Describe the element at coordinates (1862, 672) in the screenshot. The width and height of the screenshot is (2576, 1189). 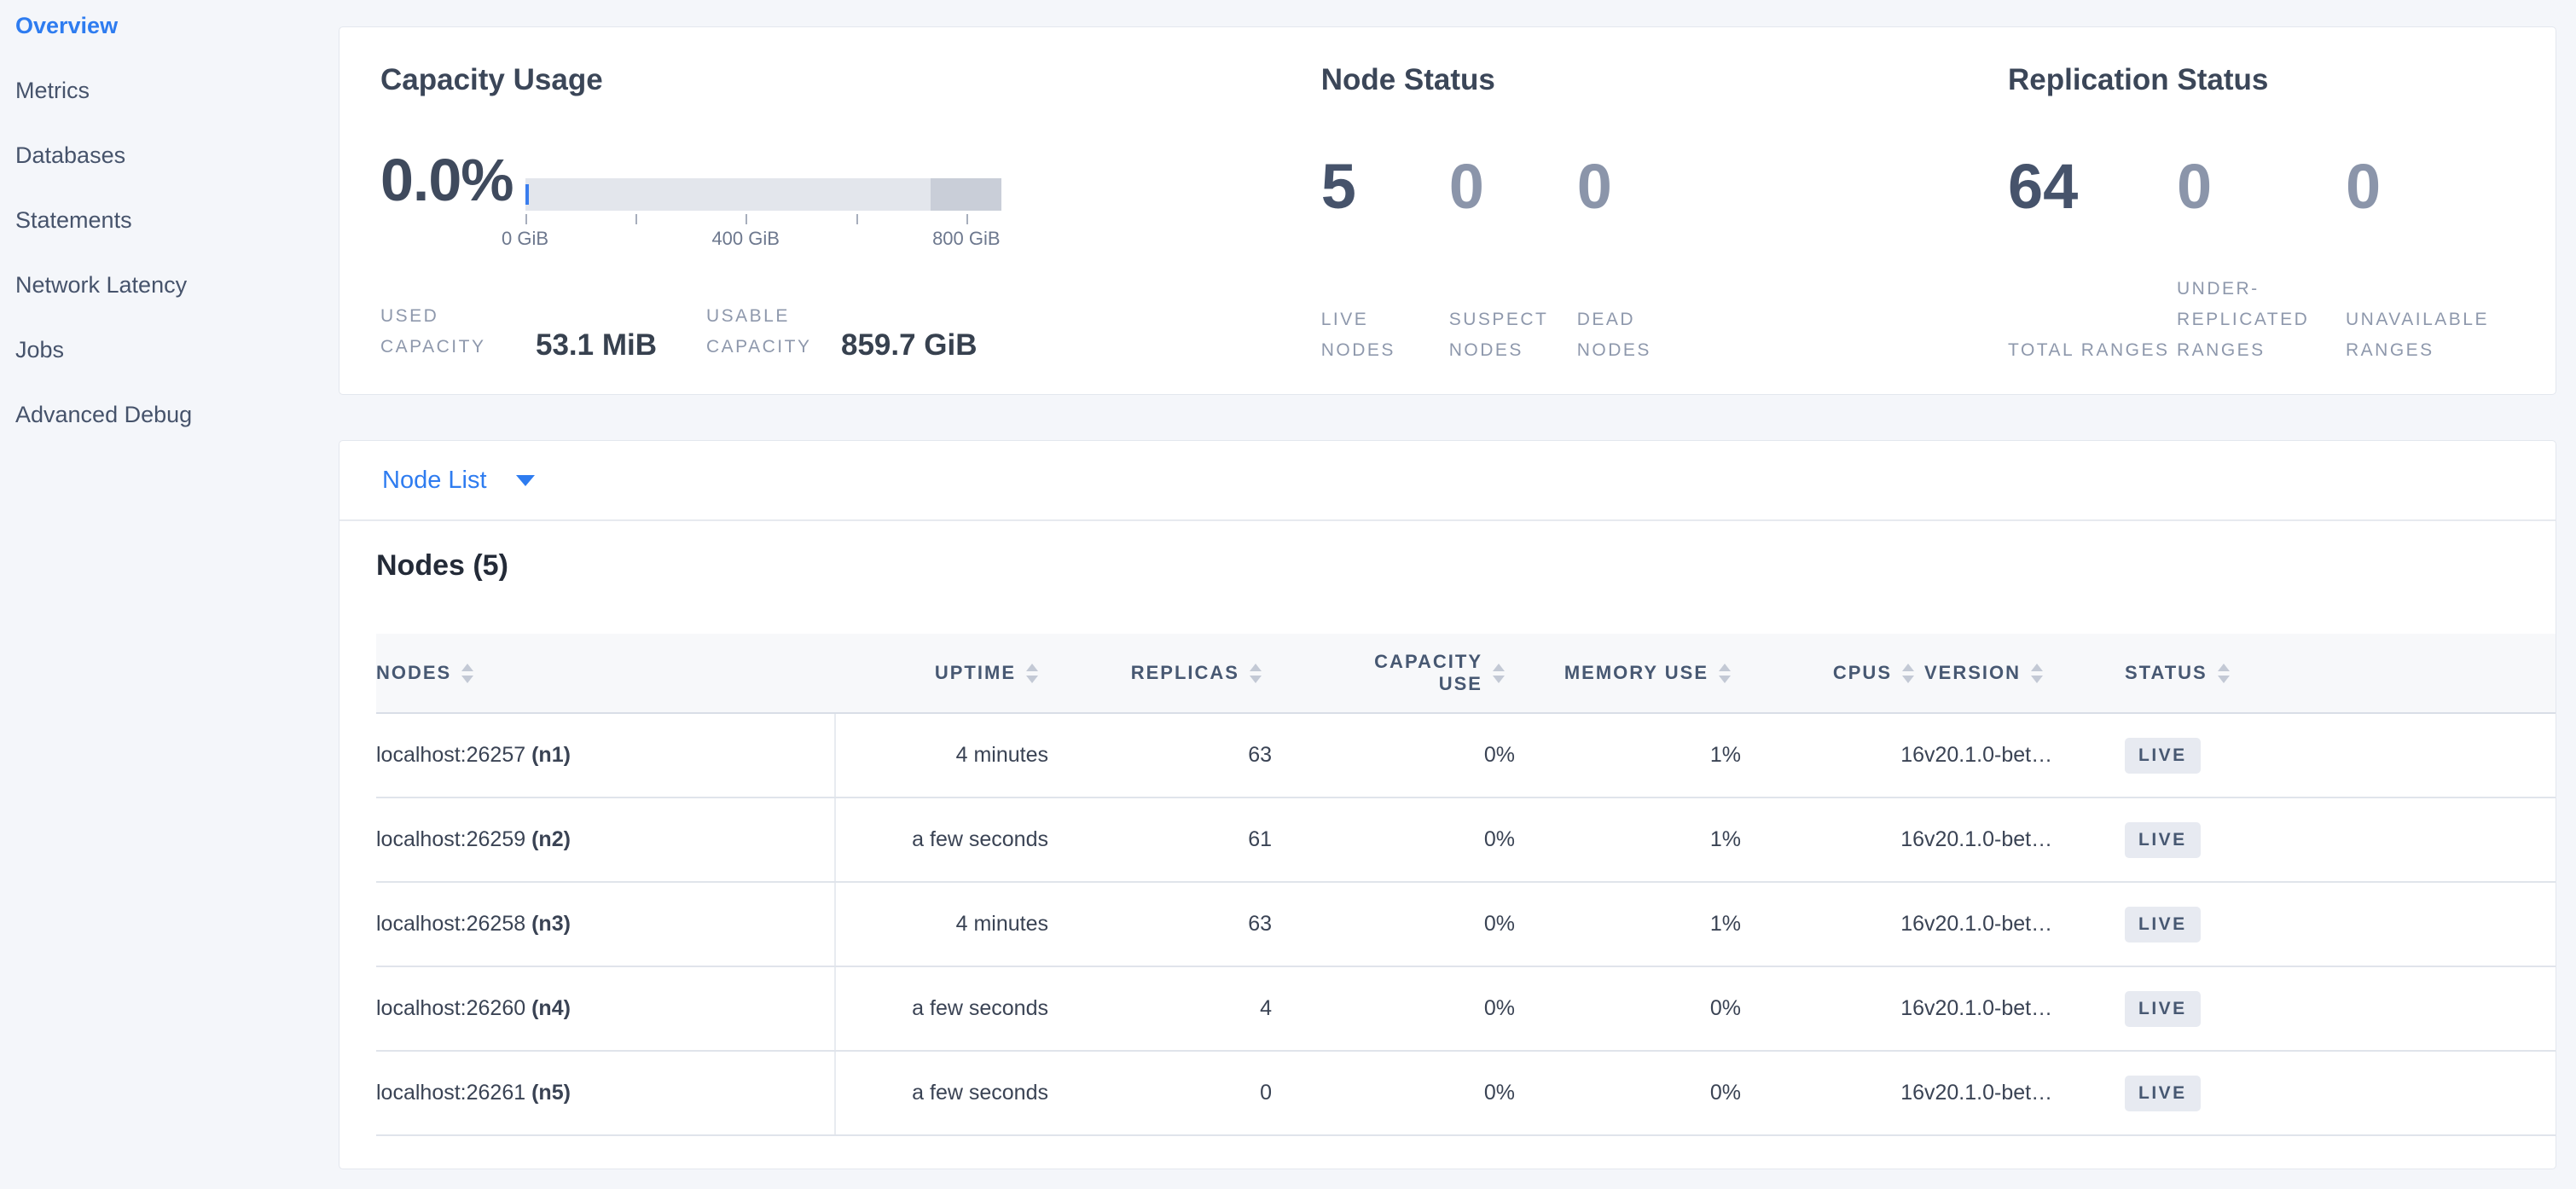
I see `column-header-label: CPUS` at that location.